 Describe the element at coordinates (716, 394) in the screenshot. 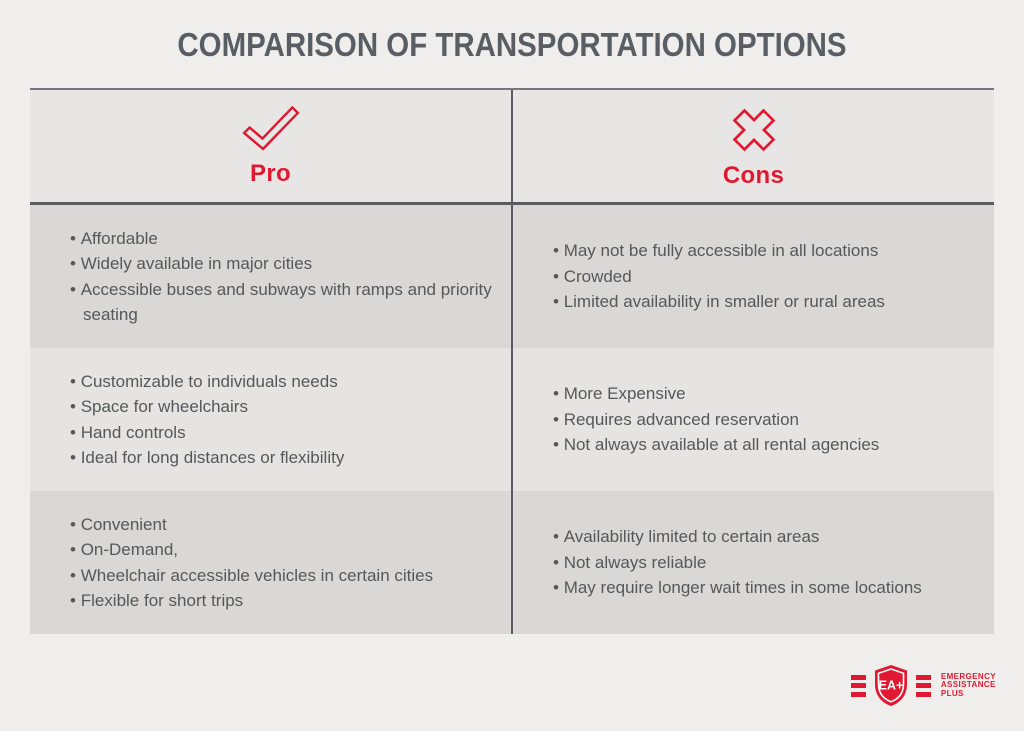

I see `bullet-item: More Expensive` at that location.